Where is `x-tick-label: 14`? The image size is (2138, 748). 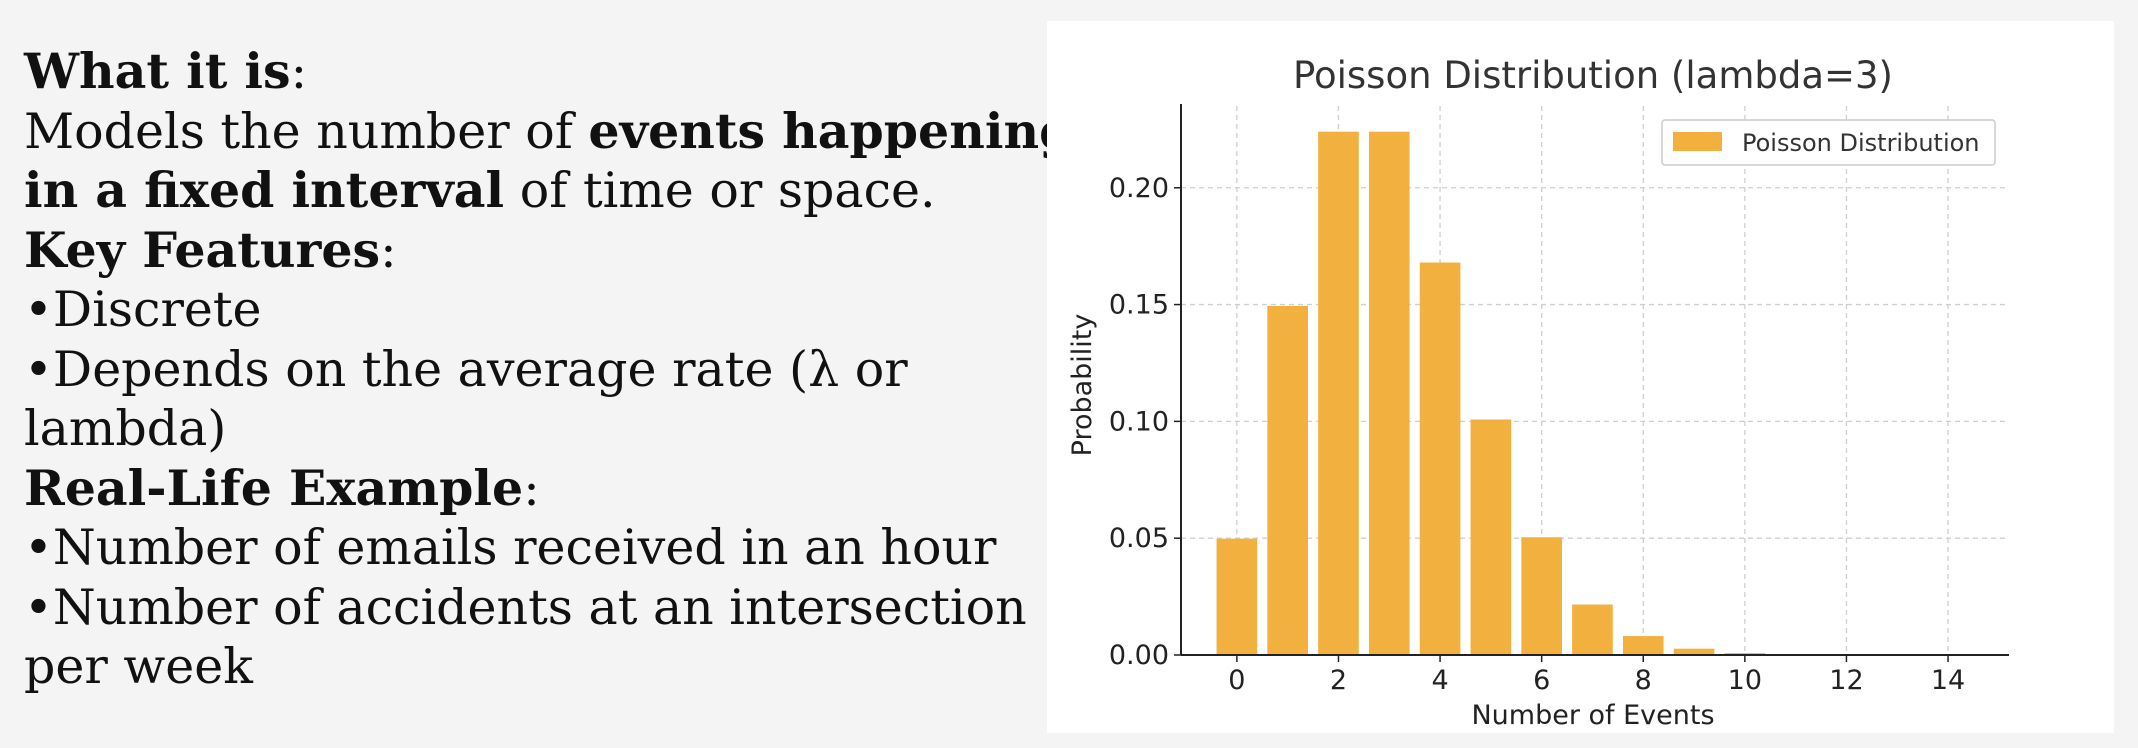 x-tick-label: 14 is located at coordinates (1948, 680).